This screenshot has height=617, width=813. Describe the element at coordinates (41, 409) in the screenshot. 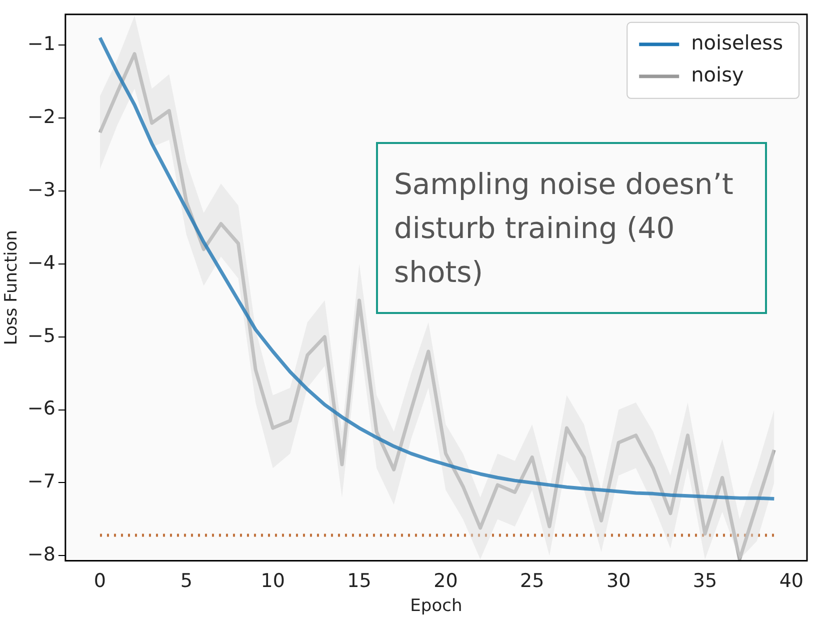

I see `y-tick-label: −6` at that location.